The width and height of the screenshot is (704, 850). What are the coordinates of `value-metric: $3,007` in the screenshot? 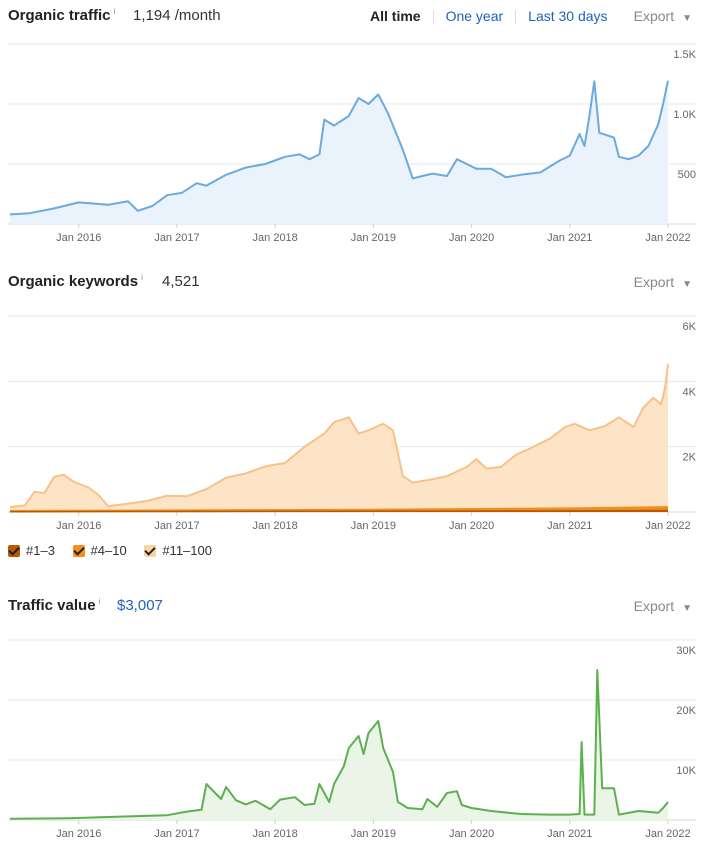 It's located at (140, 605).